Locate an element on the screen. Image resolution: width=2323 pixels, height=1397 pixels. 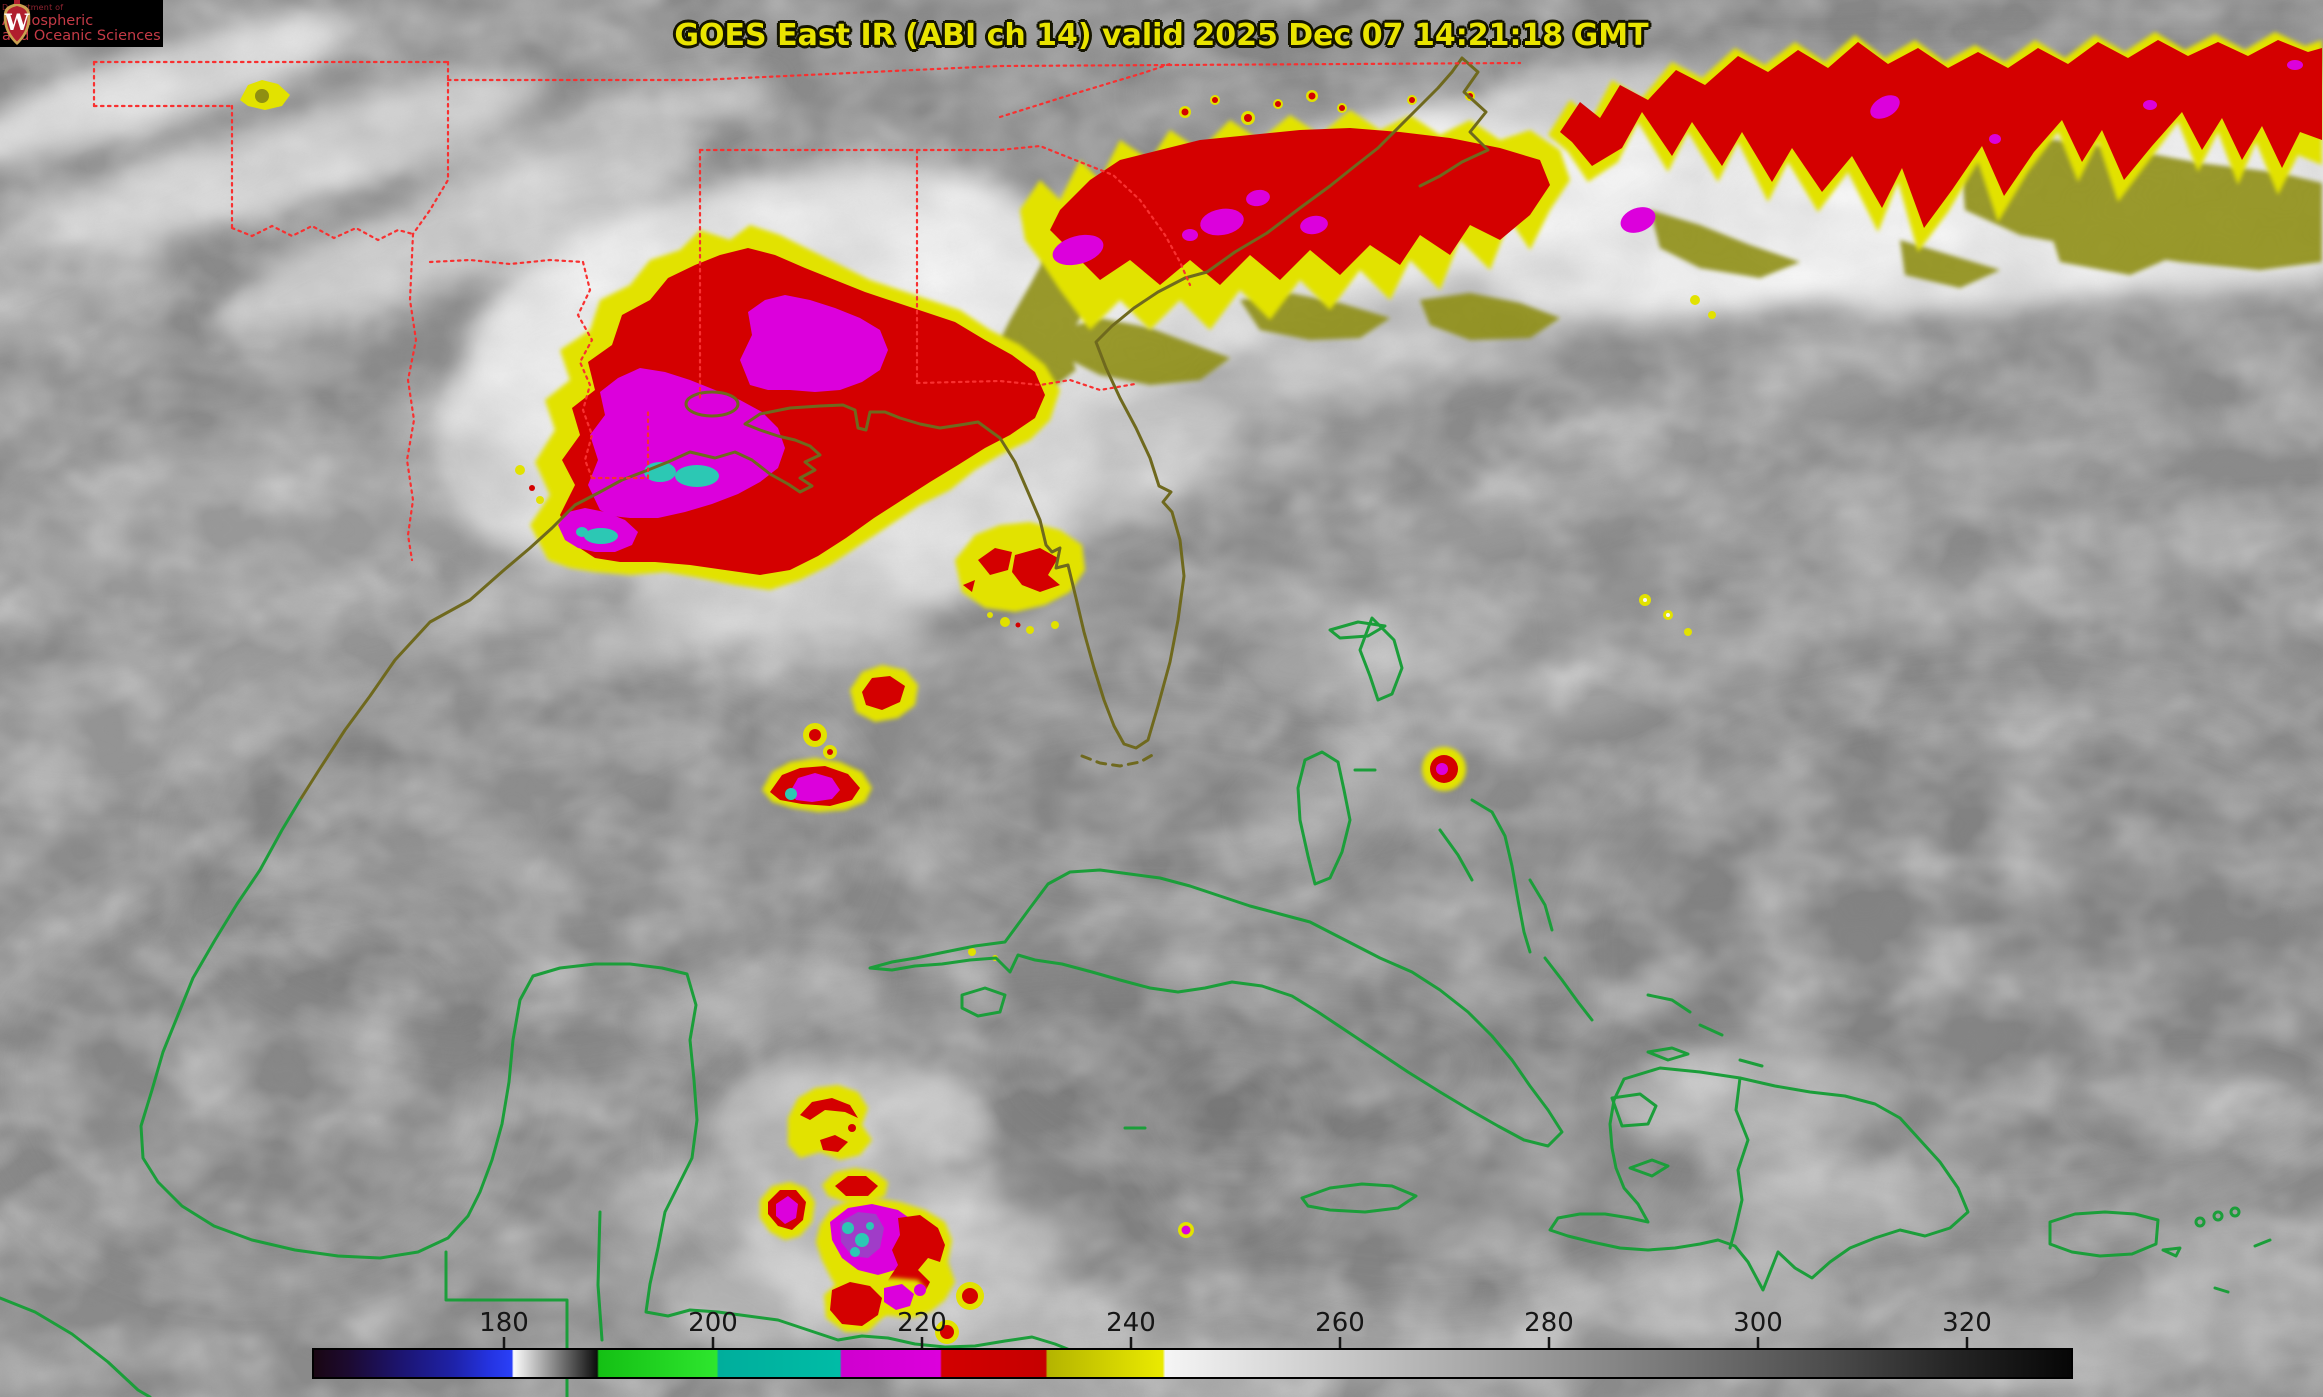
crest-letter: W is located at coordinates (17, 23).